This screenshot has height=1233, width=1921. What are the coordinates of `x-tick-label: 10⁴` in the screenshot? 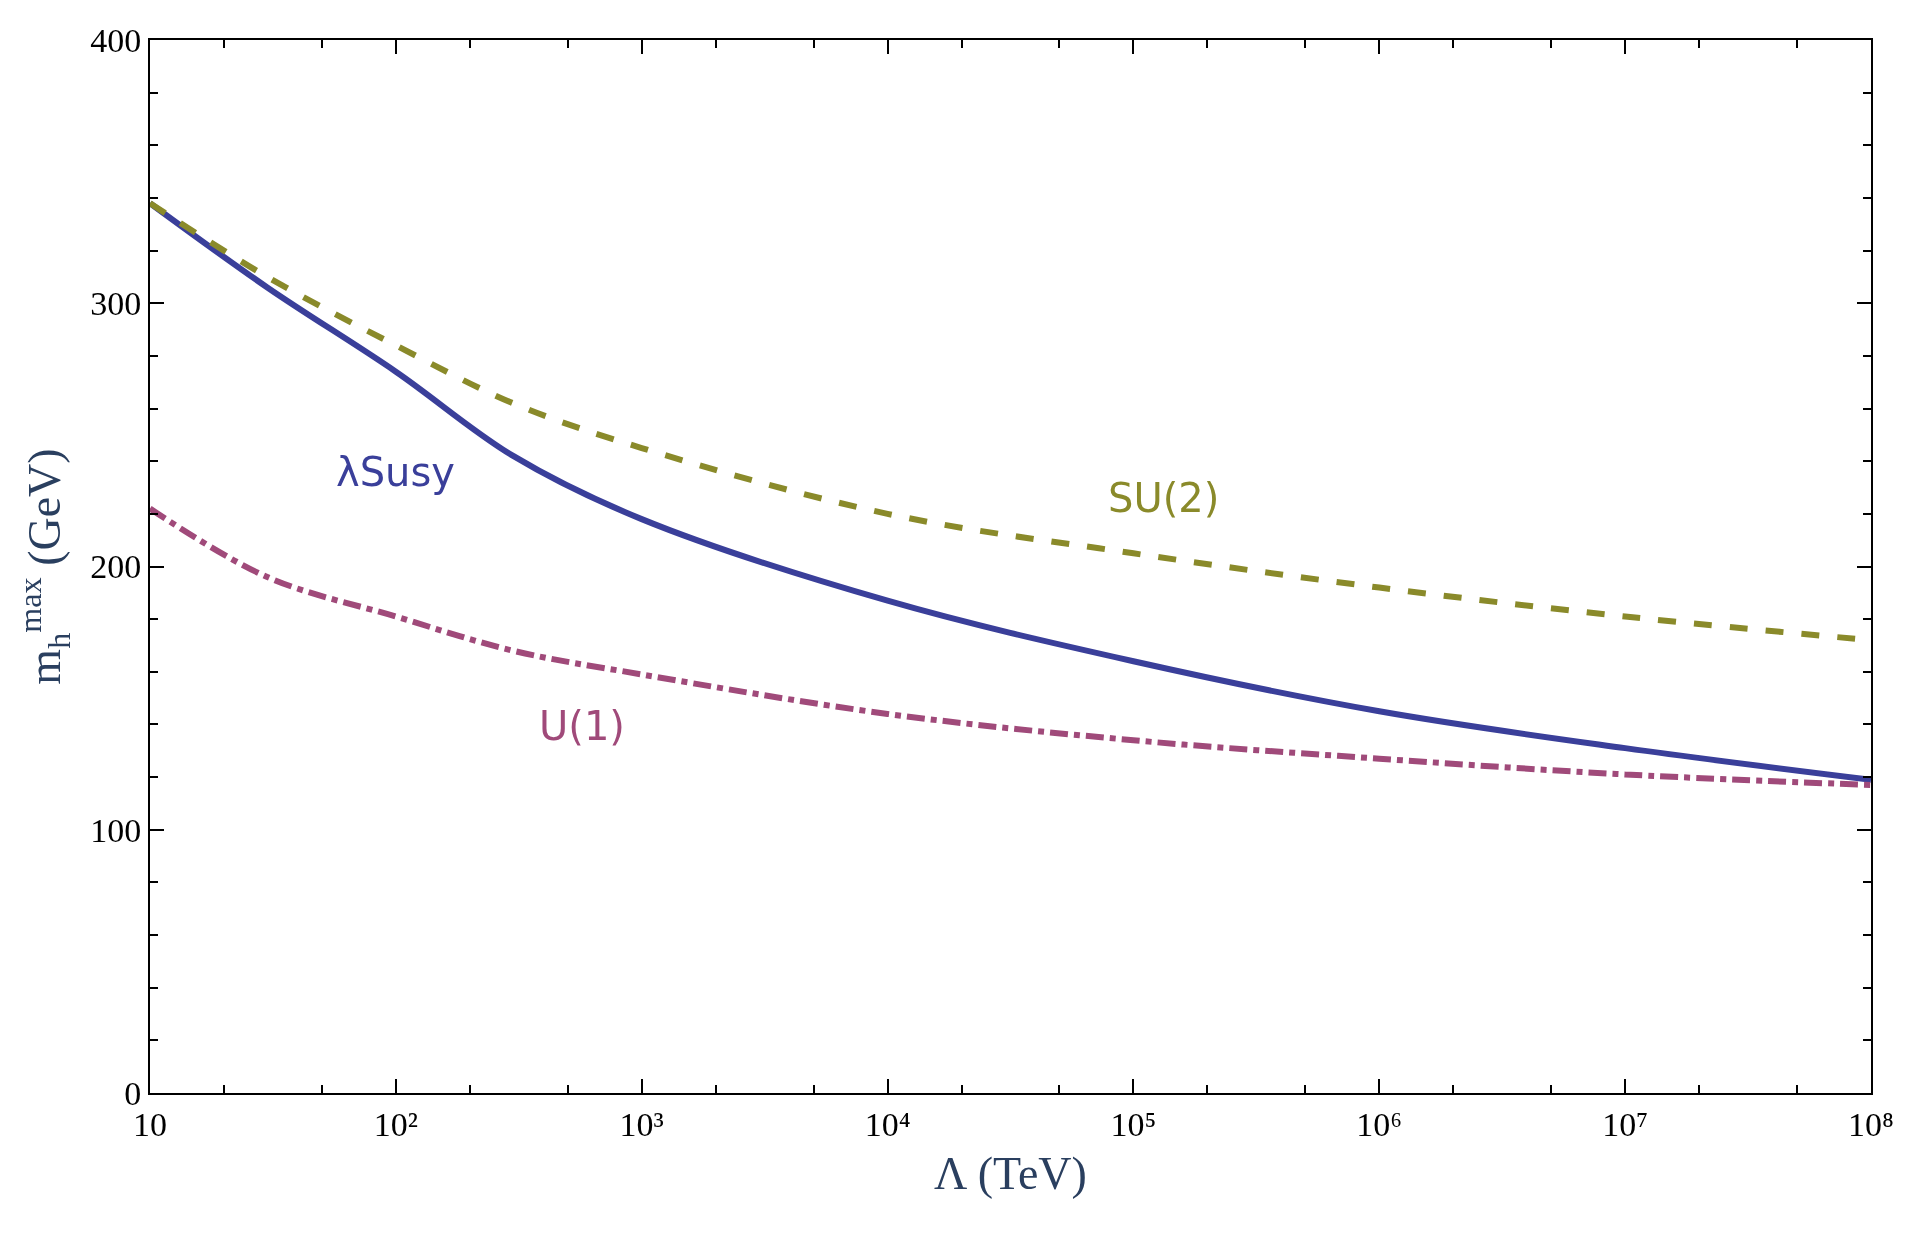 It's located at (887, 1124).